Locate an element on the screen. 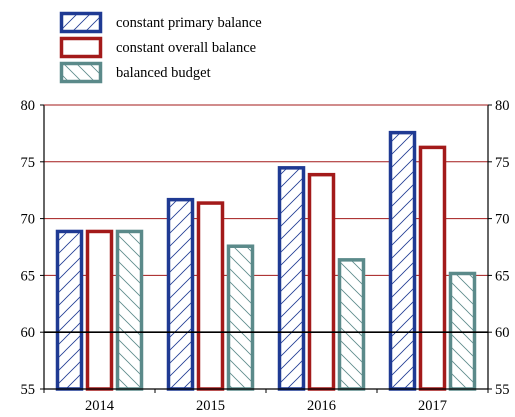 Image resolution: width=515 pixels, height=417 pixels. bar-constant-overall-balance-2014 is located at coordinates (99, 310).